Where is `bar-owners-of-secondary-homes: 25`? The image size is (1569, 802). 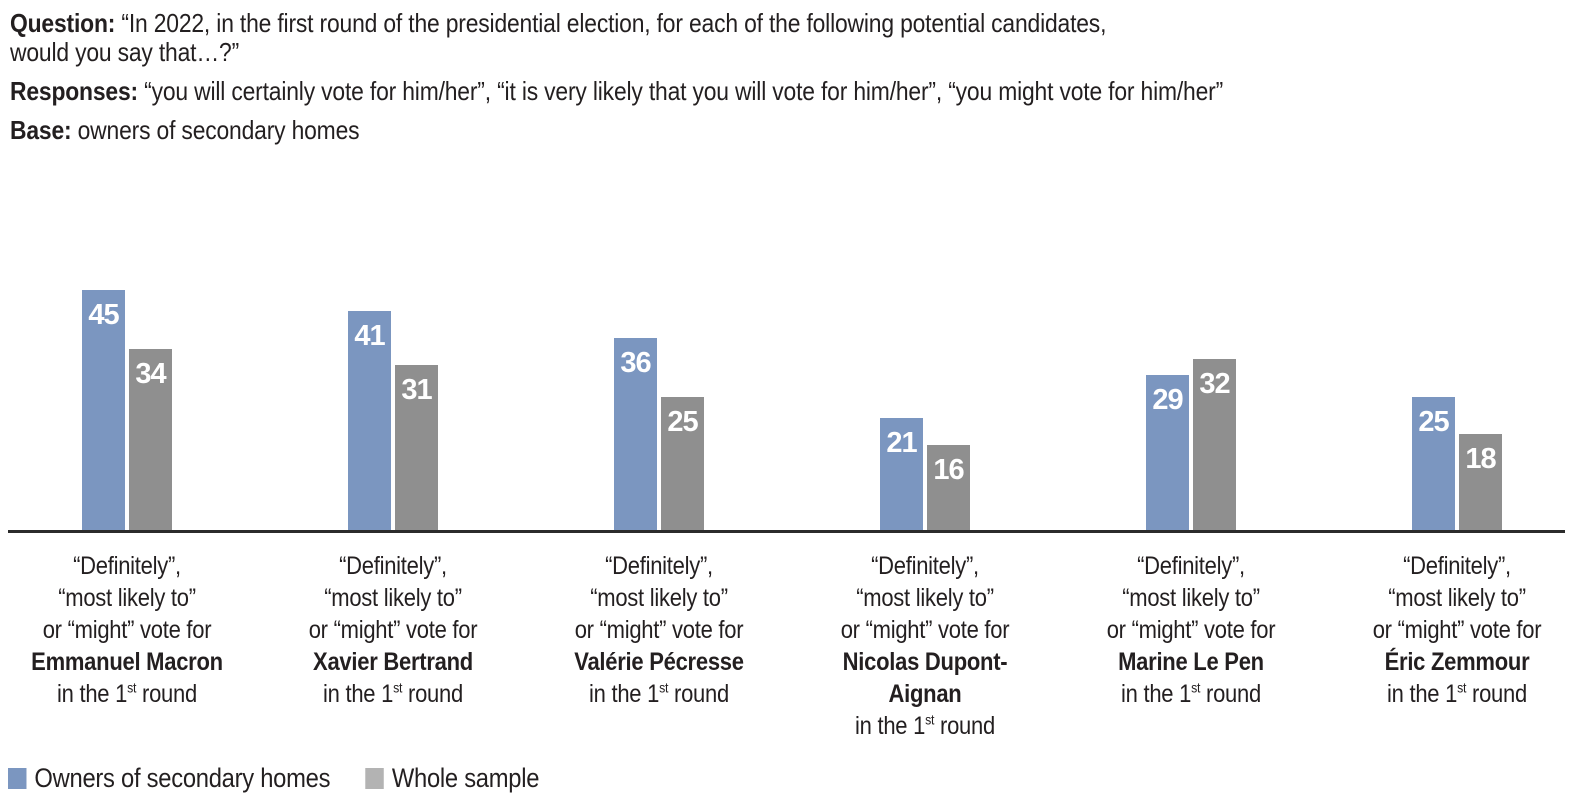 bar-owners-of-secondary-homes: 25 is located at coordinates (1433, 463).